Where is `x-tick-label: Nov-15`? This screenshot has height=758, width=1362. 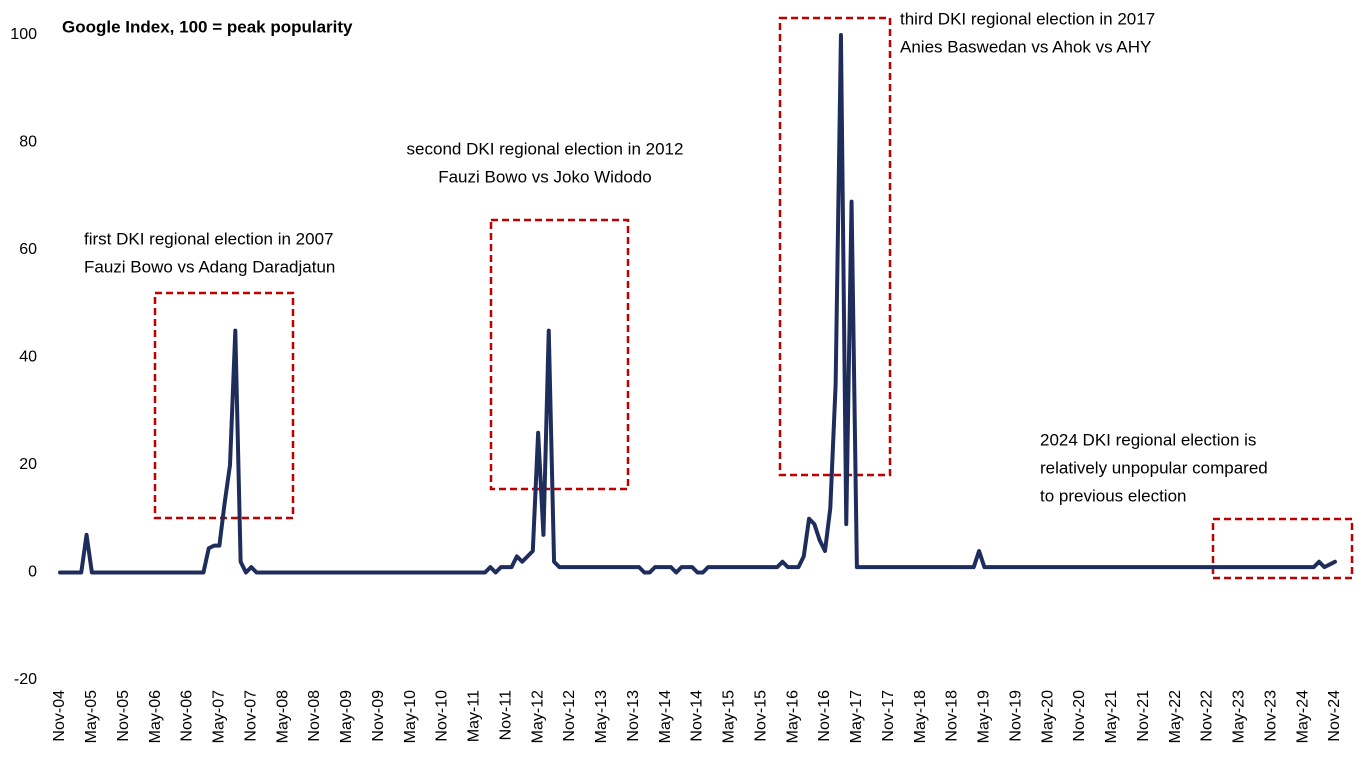
x-tick-label: Nov-15 is located at coordinates (760, 716).